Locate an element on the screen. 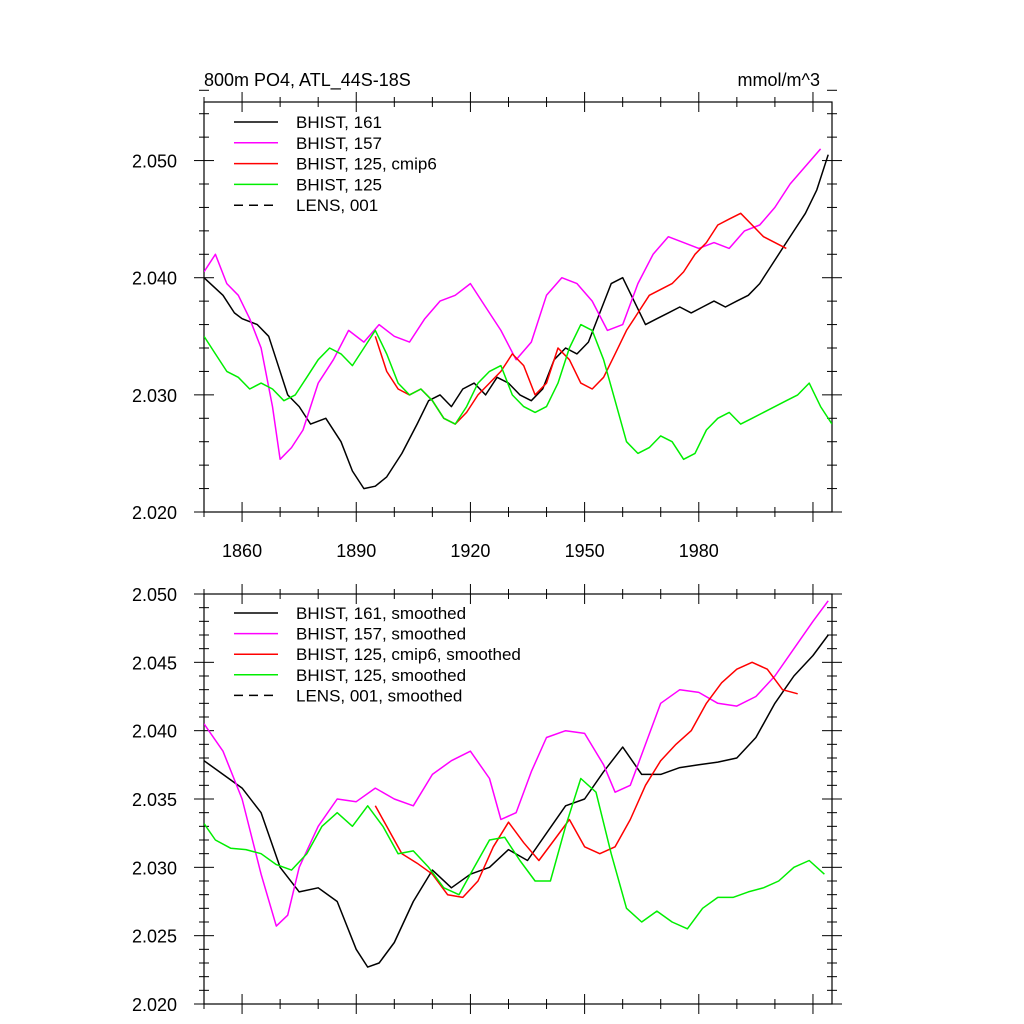  y-tick-label: 2.025 is located at coordinates (154, 937).